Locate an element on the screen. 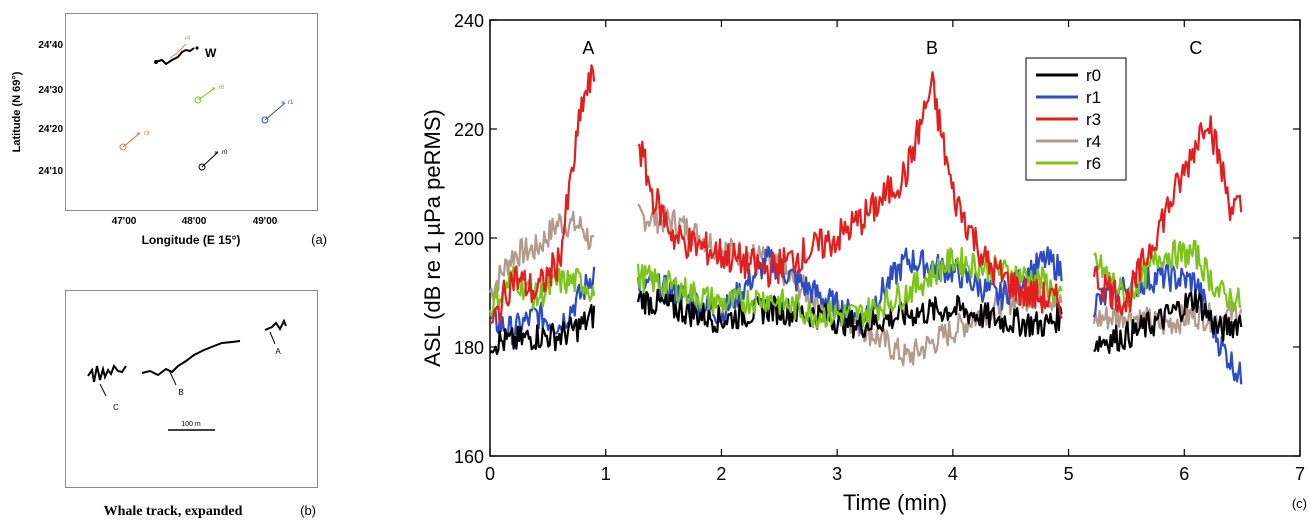 The height and width of the screenshot is (523, 1310). panel-a-ylabel: Latitude (N 69°) is located at coordinates (17, 111).